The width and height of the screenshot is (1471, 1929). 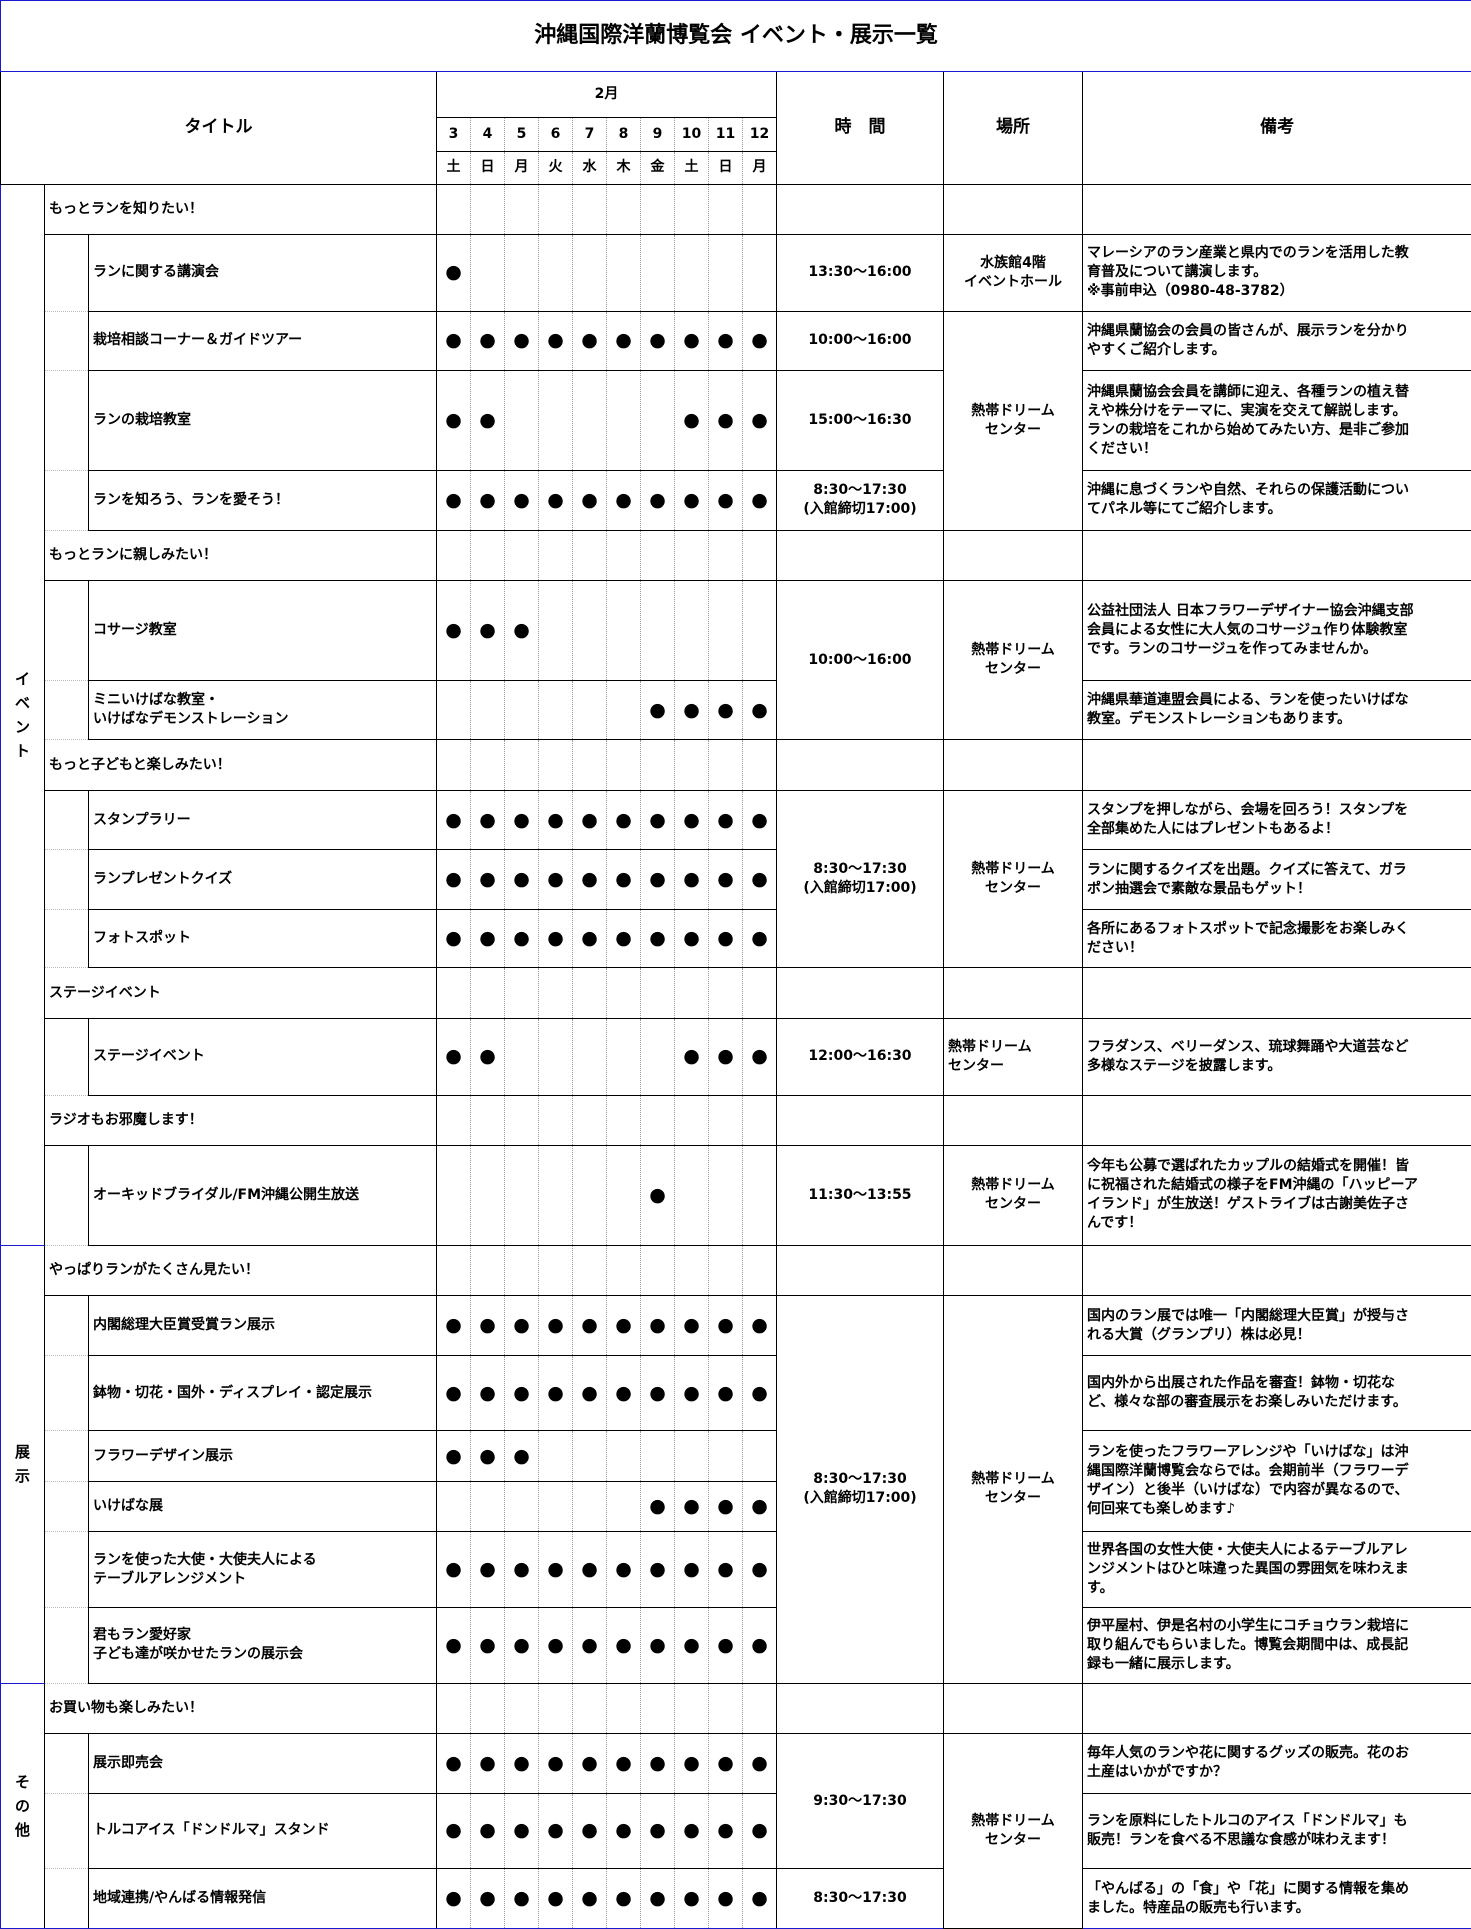 What do you see at coordinates (198, 1654) in the screenshot?
I see `text-line: 子ども達が咲かせたランの展示会` at bounding box center [198, 1654].